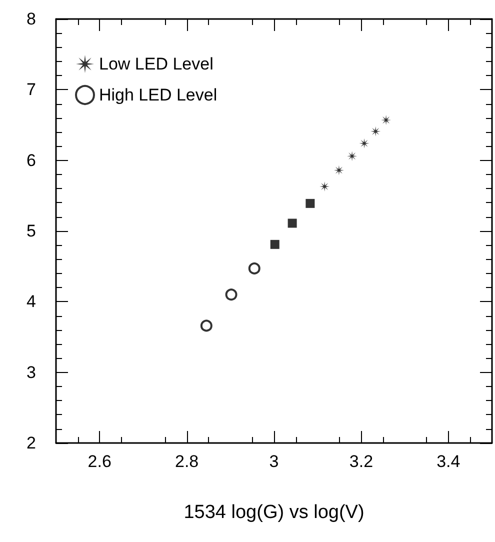  Describe the element at coordinates (31, 19) in the screenshot. I see `y-tick-label: 8` at that location.